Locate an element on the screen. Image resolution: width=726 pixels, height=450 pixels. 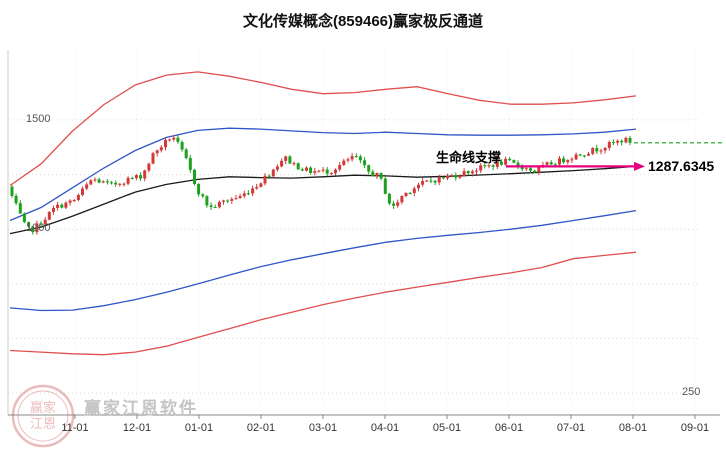
x-axis-label: 03-01 is located at coordinates (323, 428).